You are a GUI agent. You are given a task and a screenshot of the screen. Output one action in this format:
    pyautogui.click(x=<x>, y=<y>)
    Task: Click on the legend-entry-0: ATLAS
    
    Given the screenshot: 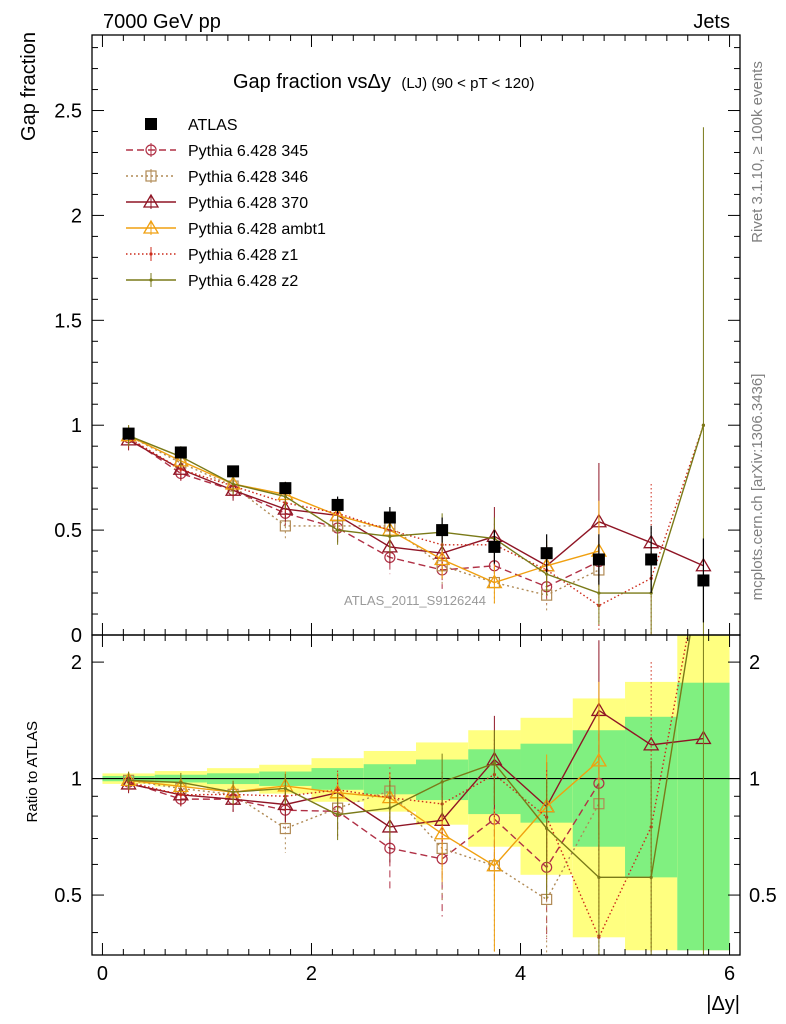 What is the action you would take?
    pyautogui.click(x=191, y=125)
    